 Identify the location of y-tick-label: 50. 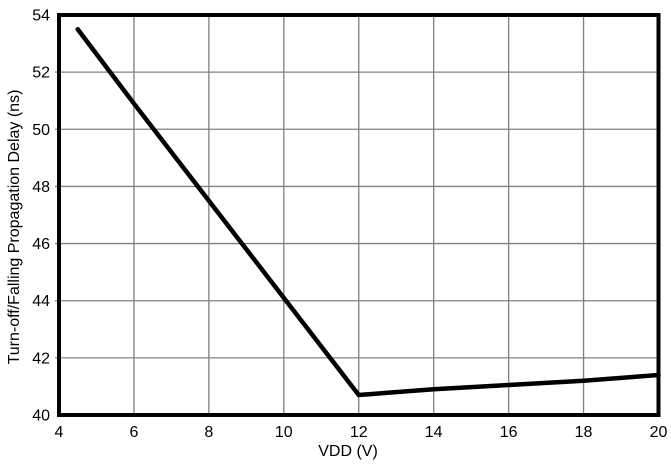
(41, 130).